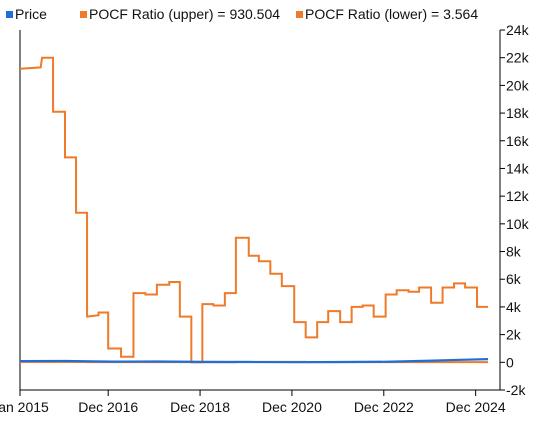 The height and width of the screenshot is (425, 540). Describe the element at coordinates (518, 85) in the screenshot. I see `y-tick-label: 20k` at that location.